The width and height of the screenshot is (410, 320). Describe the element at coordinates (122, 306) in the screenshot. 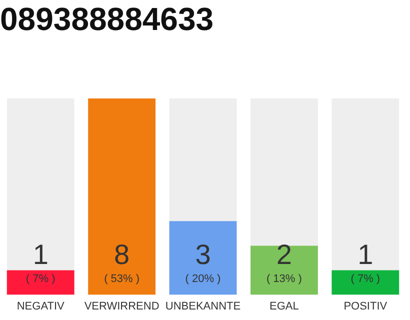

I see `x-tick-label: VERWIRREND` at that location.